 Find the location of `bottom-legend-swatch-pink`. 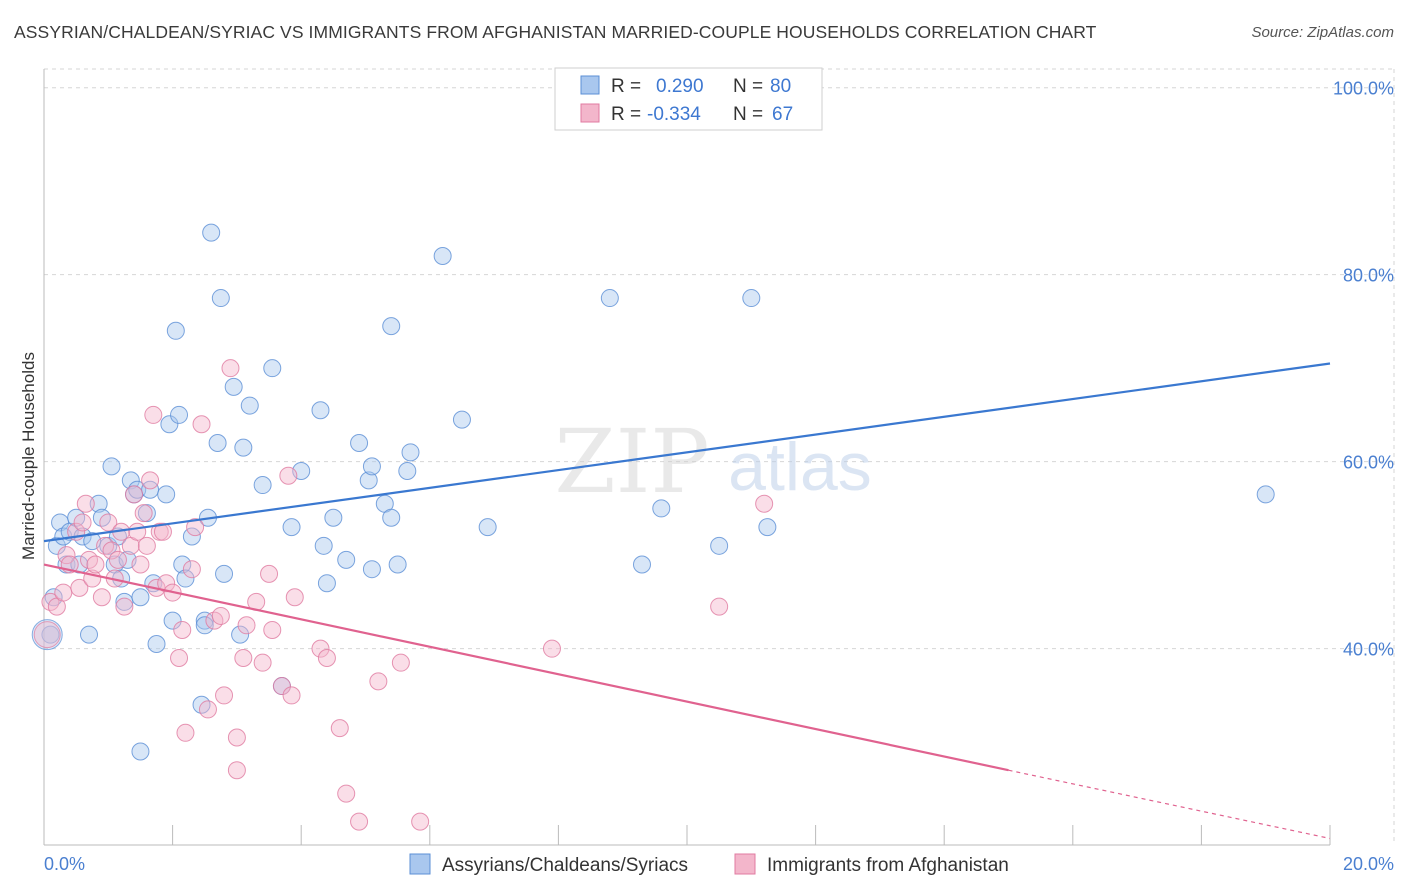

bottom-legend-swatch-pink is located at coordinates (745, 864).